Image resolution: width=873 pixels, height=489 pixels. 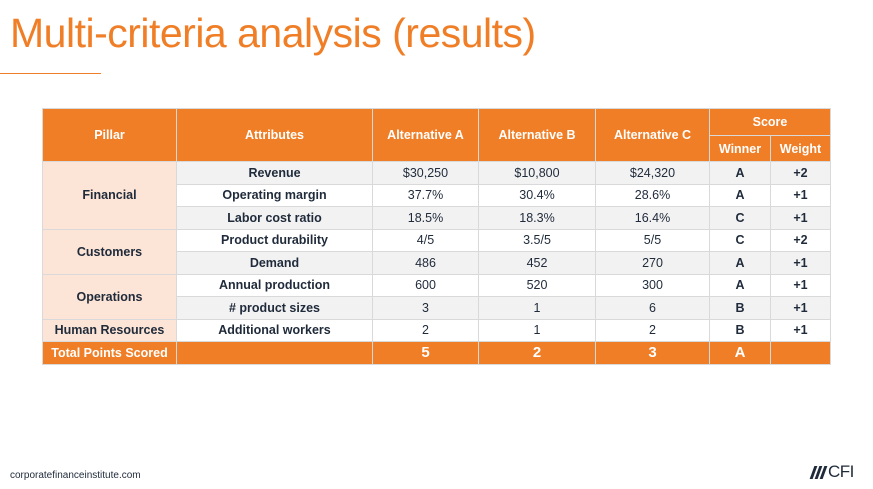 I want to click on total-row: Total Points Scored 5 2 3 A, so click(x=436, y=353).